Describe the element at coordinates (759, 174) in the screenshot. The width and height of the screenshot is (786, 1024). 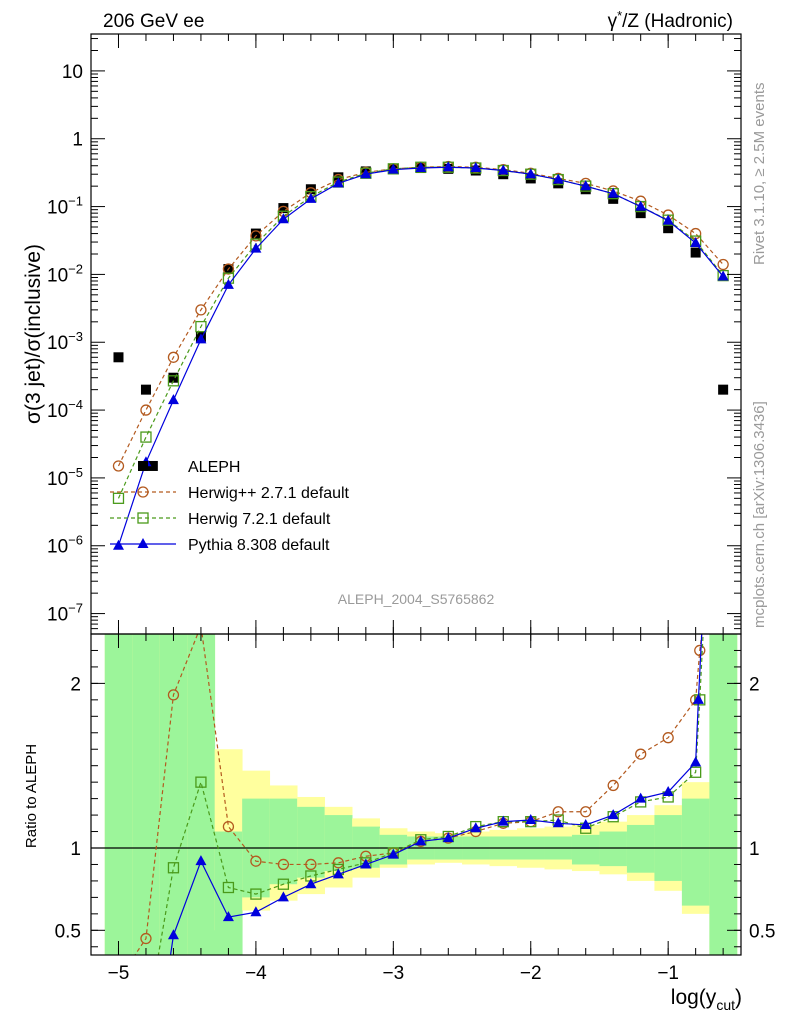
I see `rivet-label: Rivet 3.1.10, ≥ 2.5M events` at that location.